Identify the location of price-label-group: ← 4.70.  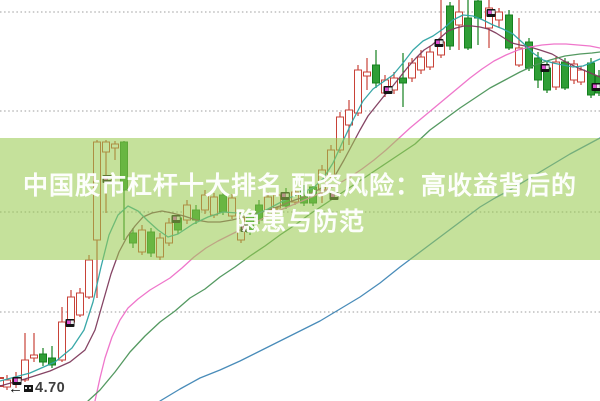
(36, 388).